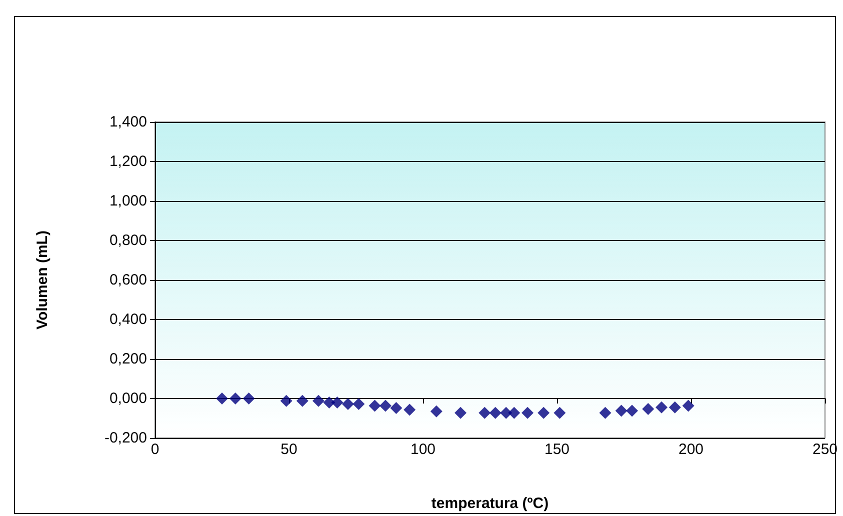 The image size is (843, 516). I want to click on x-tick-label: 0, so click(155, 449).